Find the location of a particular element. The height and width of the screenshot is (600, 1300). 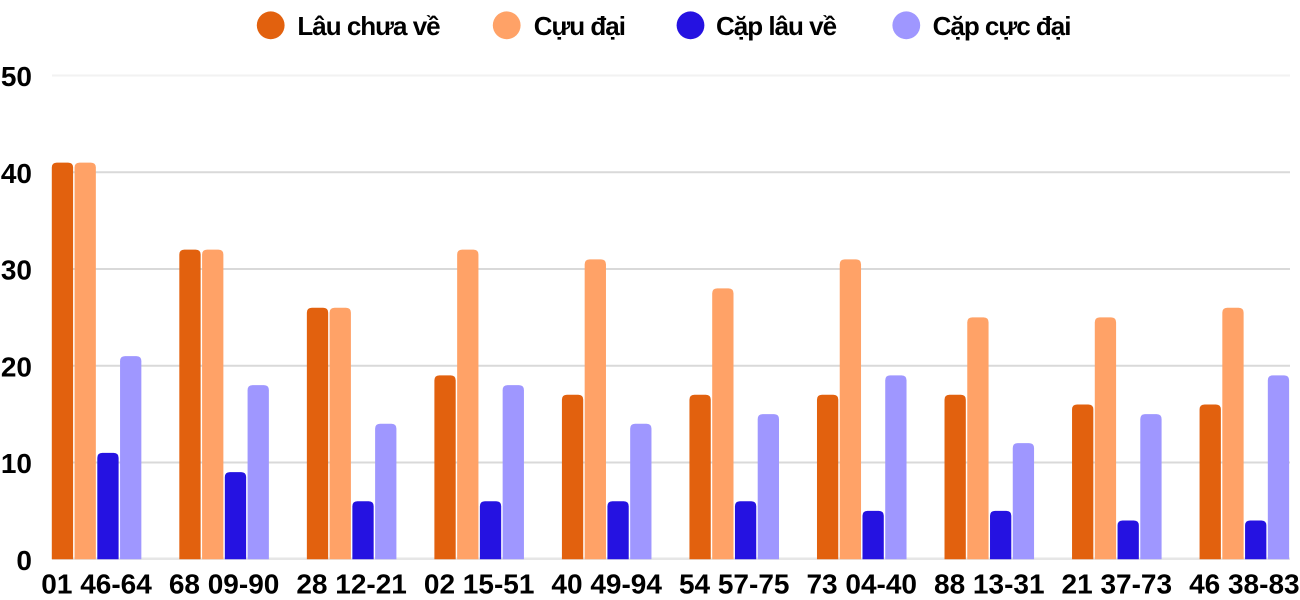

svg-text: Cặp lâu về is located at coordinates (776, 26).